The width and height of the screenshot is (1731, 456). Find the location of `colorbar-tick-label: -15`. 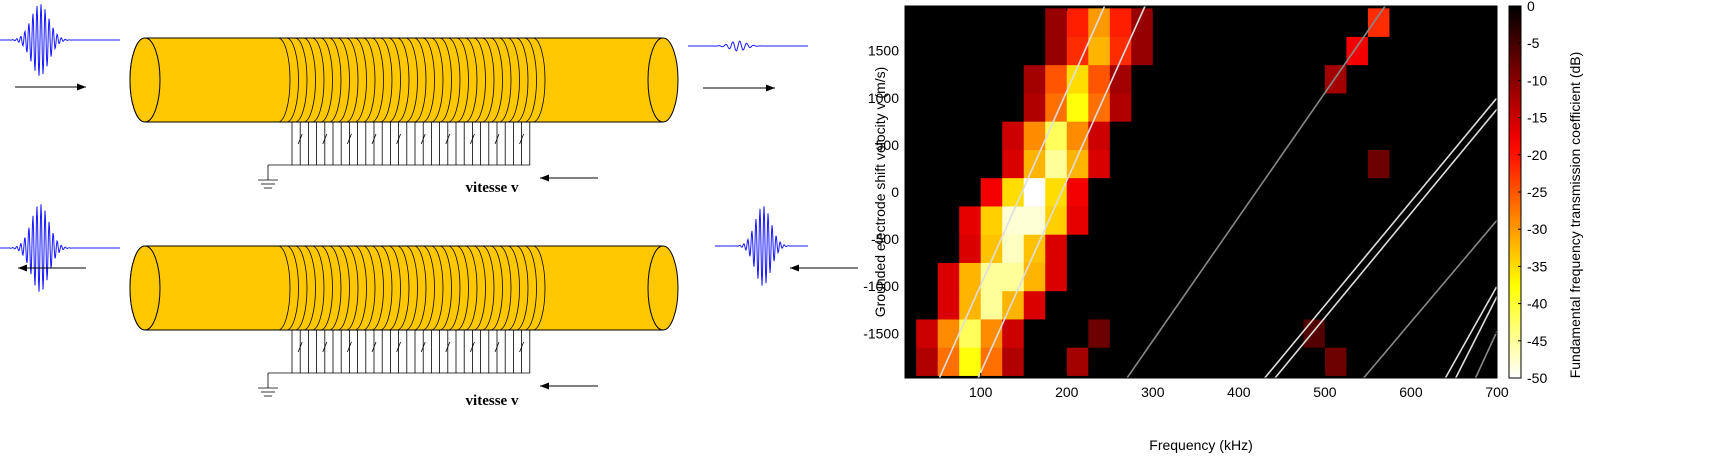

colorbar-tick-label: -15 is located at coordinates (1537, 118).